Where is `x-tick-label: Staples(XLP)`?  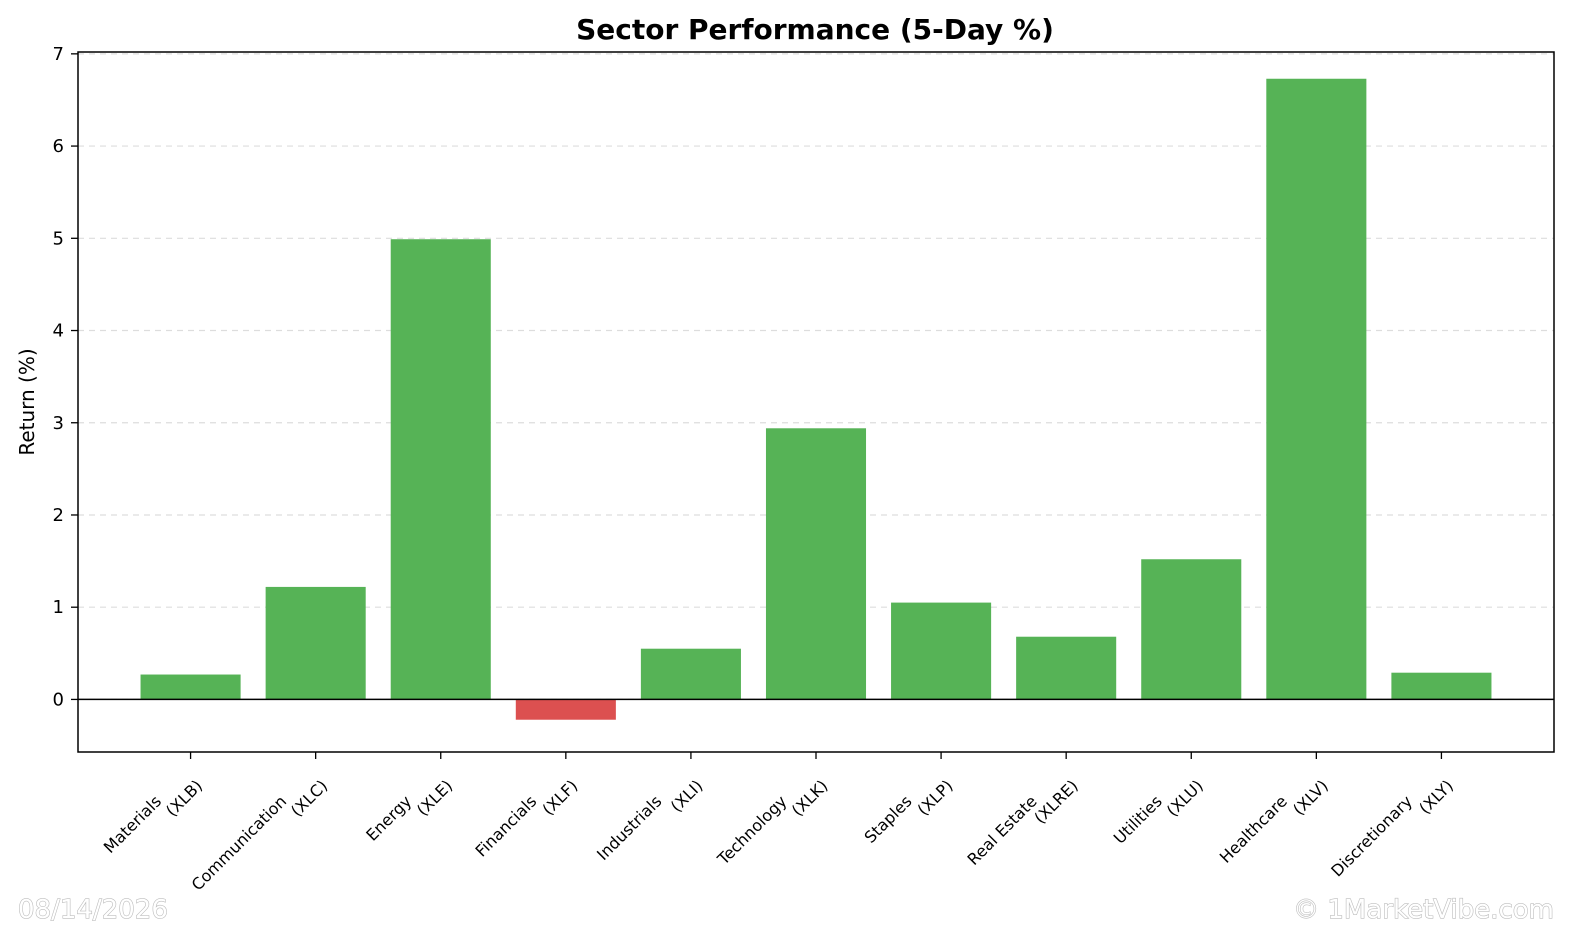 x-tick-label: Staples(XLP) is located at coordinates (908, 811).